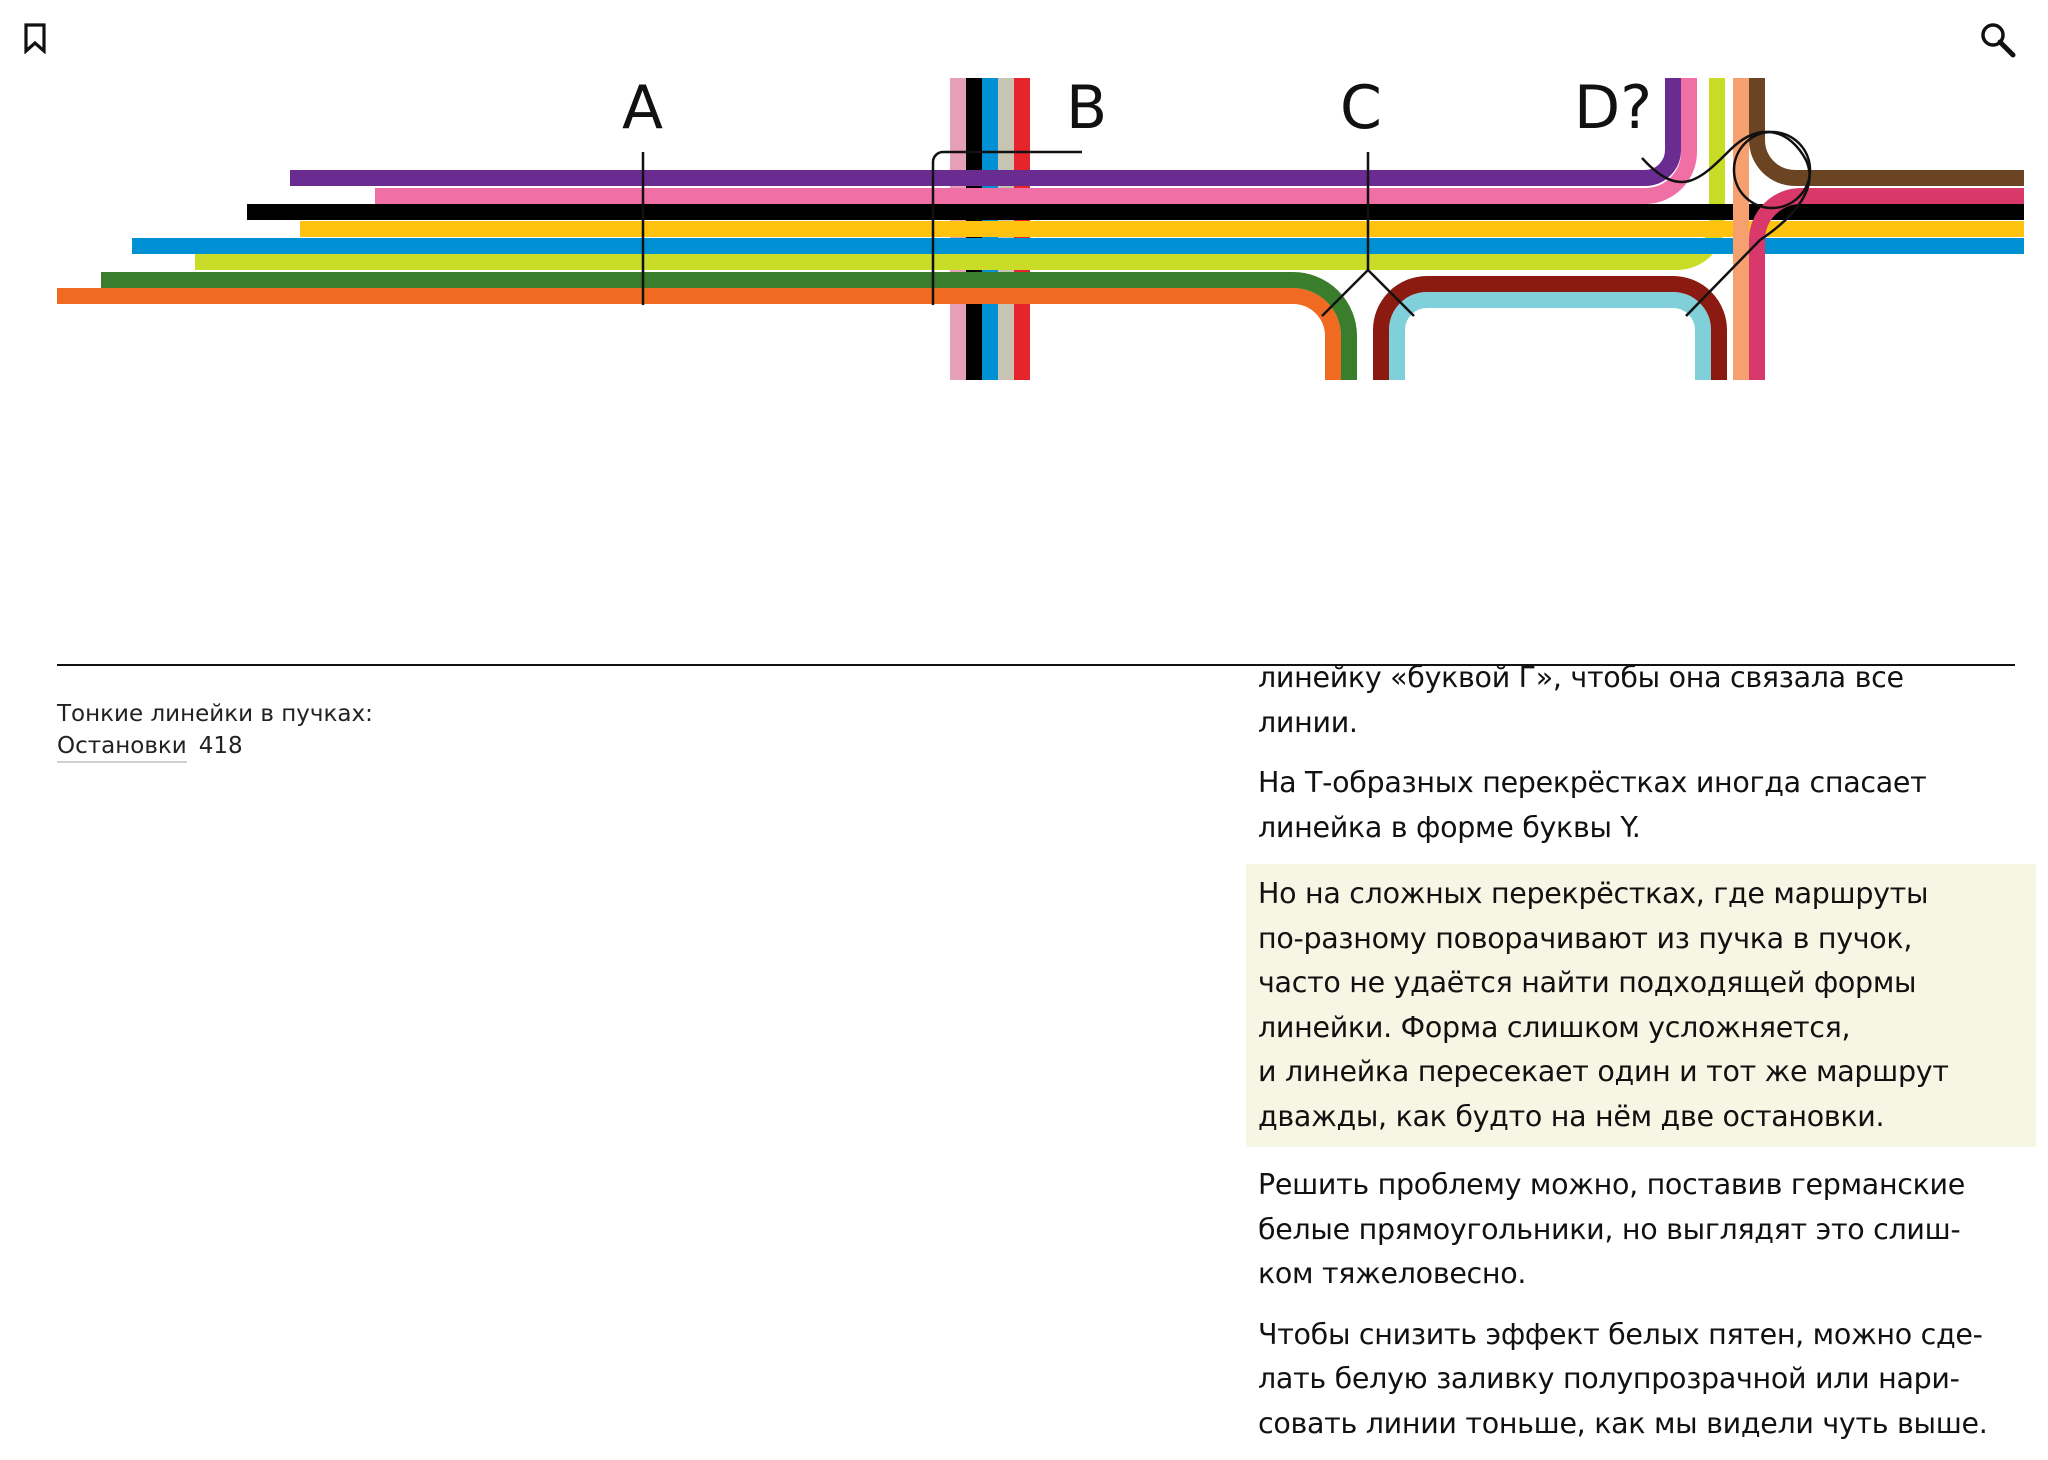  What do you see at coordinates (1086, 108) in the screenshot?
I see `label-b: B` at bounding box center [1086, 108].